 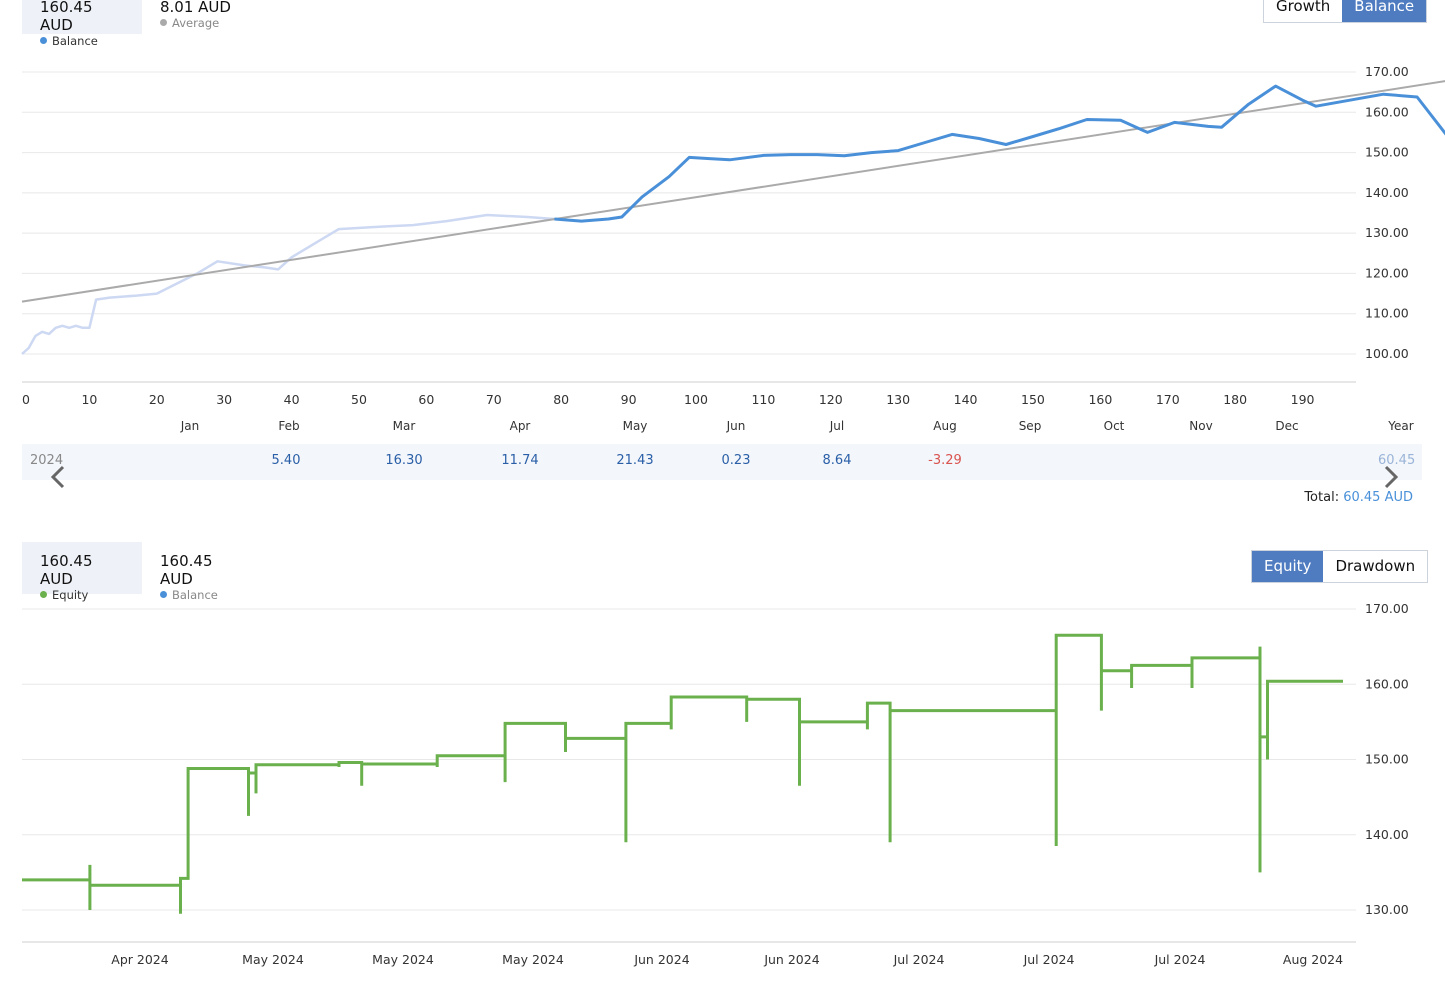 I want to click on x-tick-label: 190, so click(x=1303, y=399).